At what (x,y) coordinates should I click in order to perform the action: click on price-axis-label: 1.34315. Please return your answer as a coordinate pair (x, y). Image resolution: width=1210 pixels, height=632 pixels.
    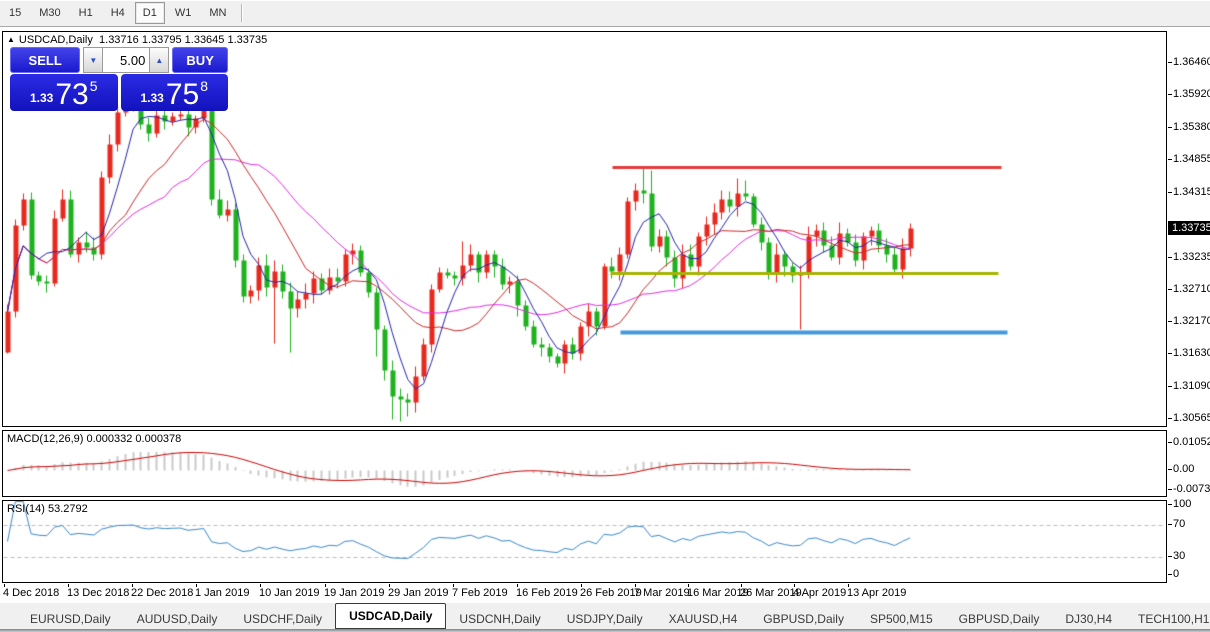
    Looking at the image, I should click on (1189, 192).